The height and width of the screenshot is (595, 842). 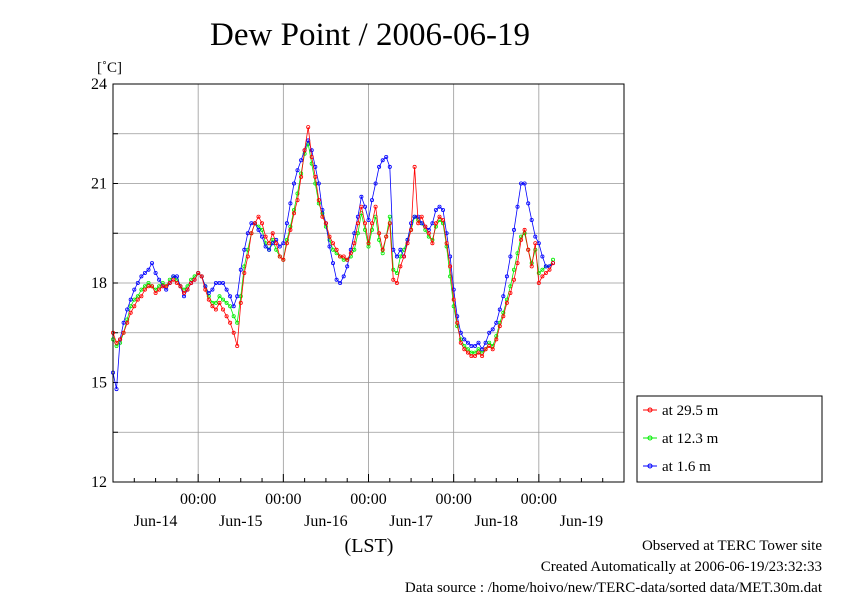 What do you see at coordinates (326, 521) in the screenshot?
I see `x-day-label: Jun-16` at bounding box center [326, 521].